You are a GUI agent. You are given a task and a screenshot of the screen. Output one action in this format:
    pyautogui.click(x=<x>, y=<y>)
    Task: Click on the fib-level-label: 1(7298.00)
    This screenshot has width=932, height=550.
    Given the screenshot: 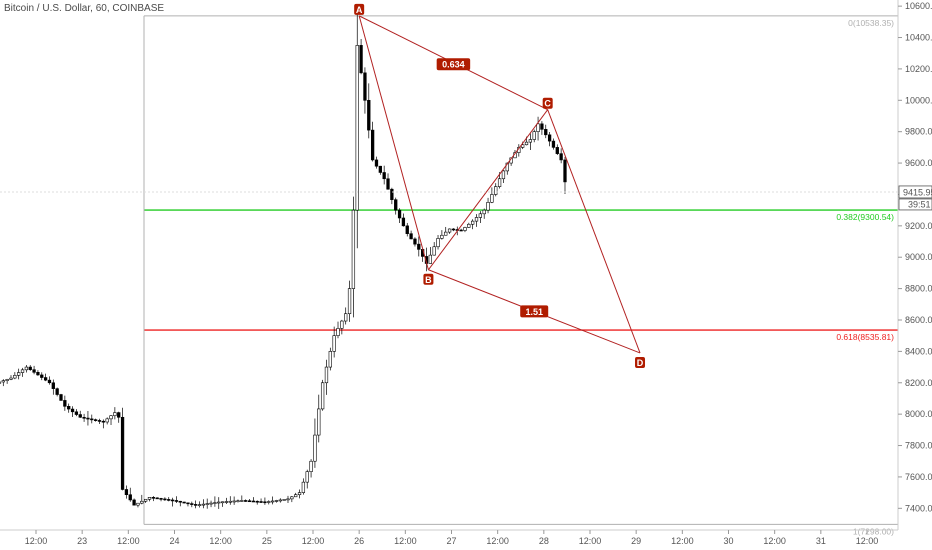 What is the action you would take?
    pyautogui.click(x=873, y=531)
    